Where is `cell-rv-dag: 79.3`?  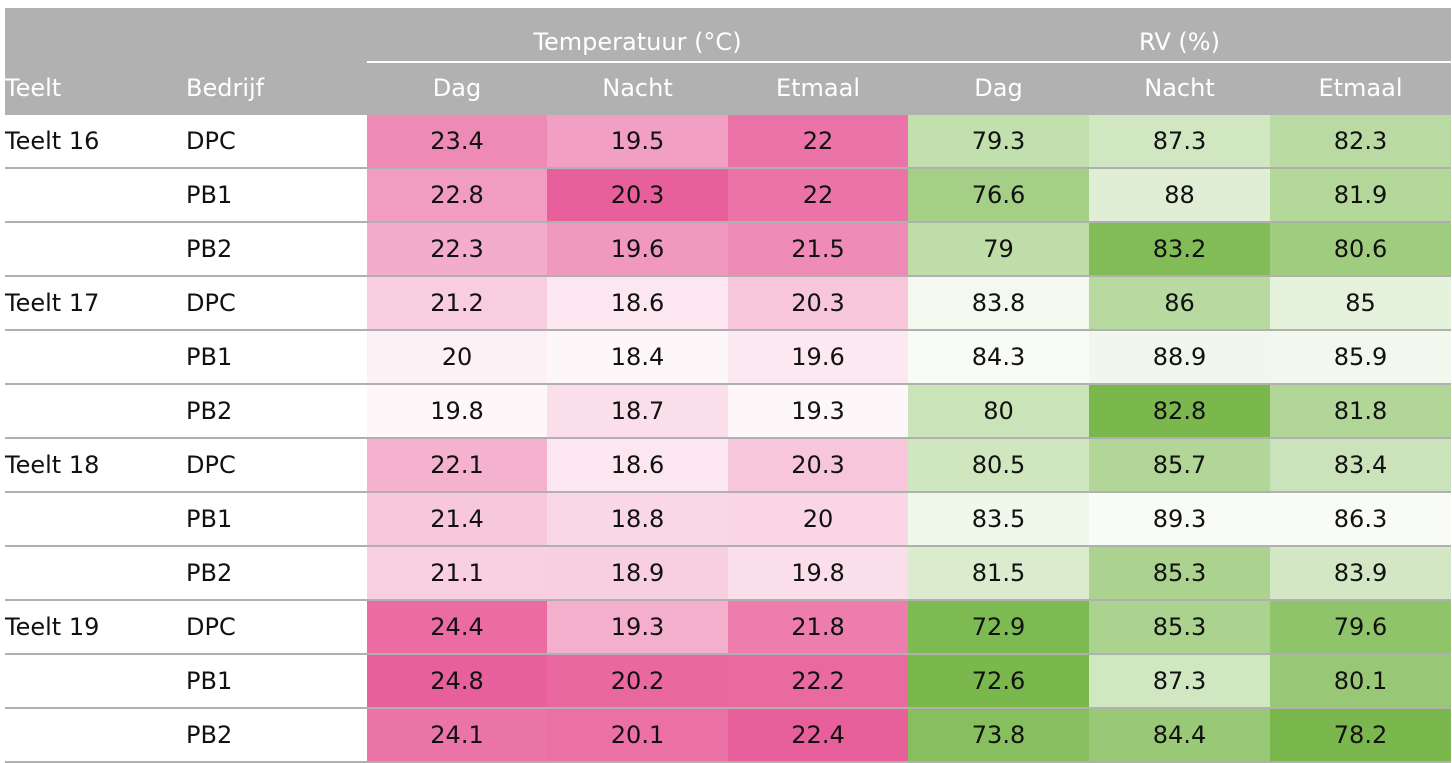 cell-rv-dag: 79.3 is located at coordinates (998, 141).